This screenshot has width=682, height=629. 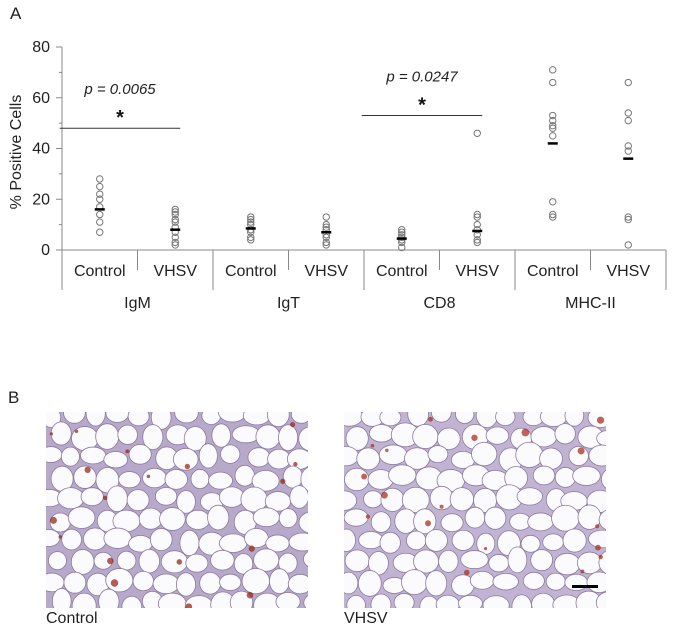 I want to click on significance-star: *, so click(x=120, y=118).